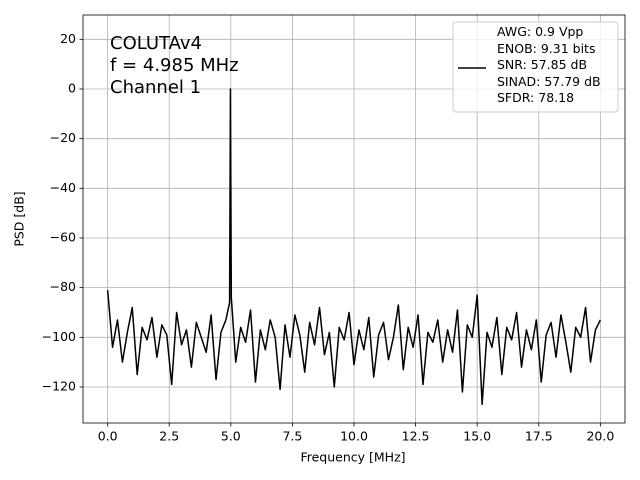  Describe the element at coordinates (539, 436) in the screenshot. I see `x-tick-label: 17.5` at that location.